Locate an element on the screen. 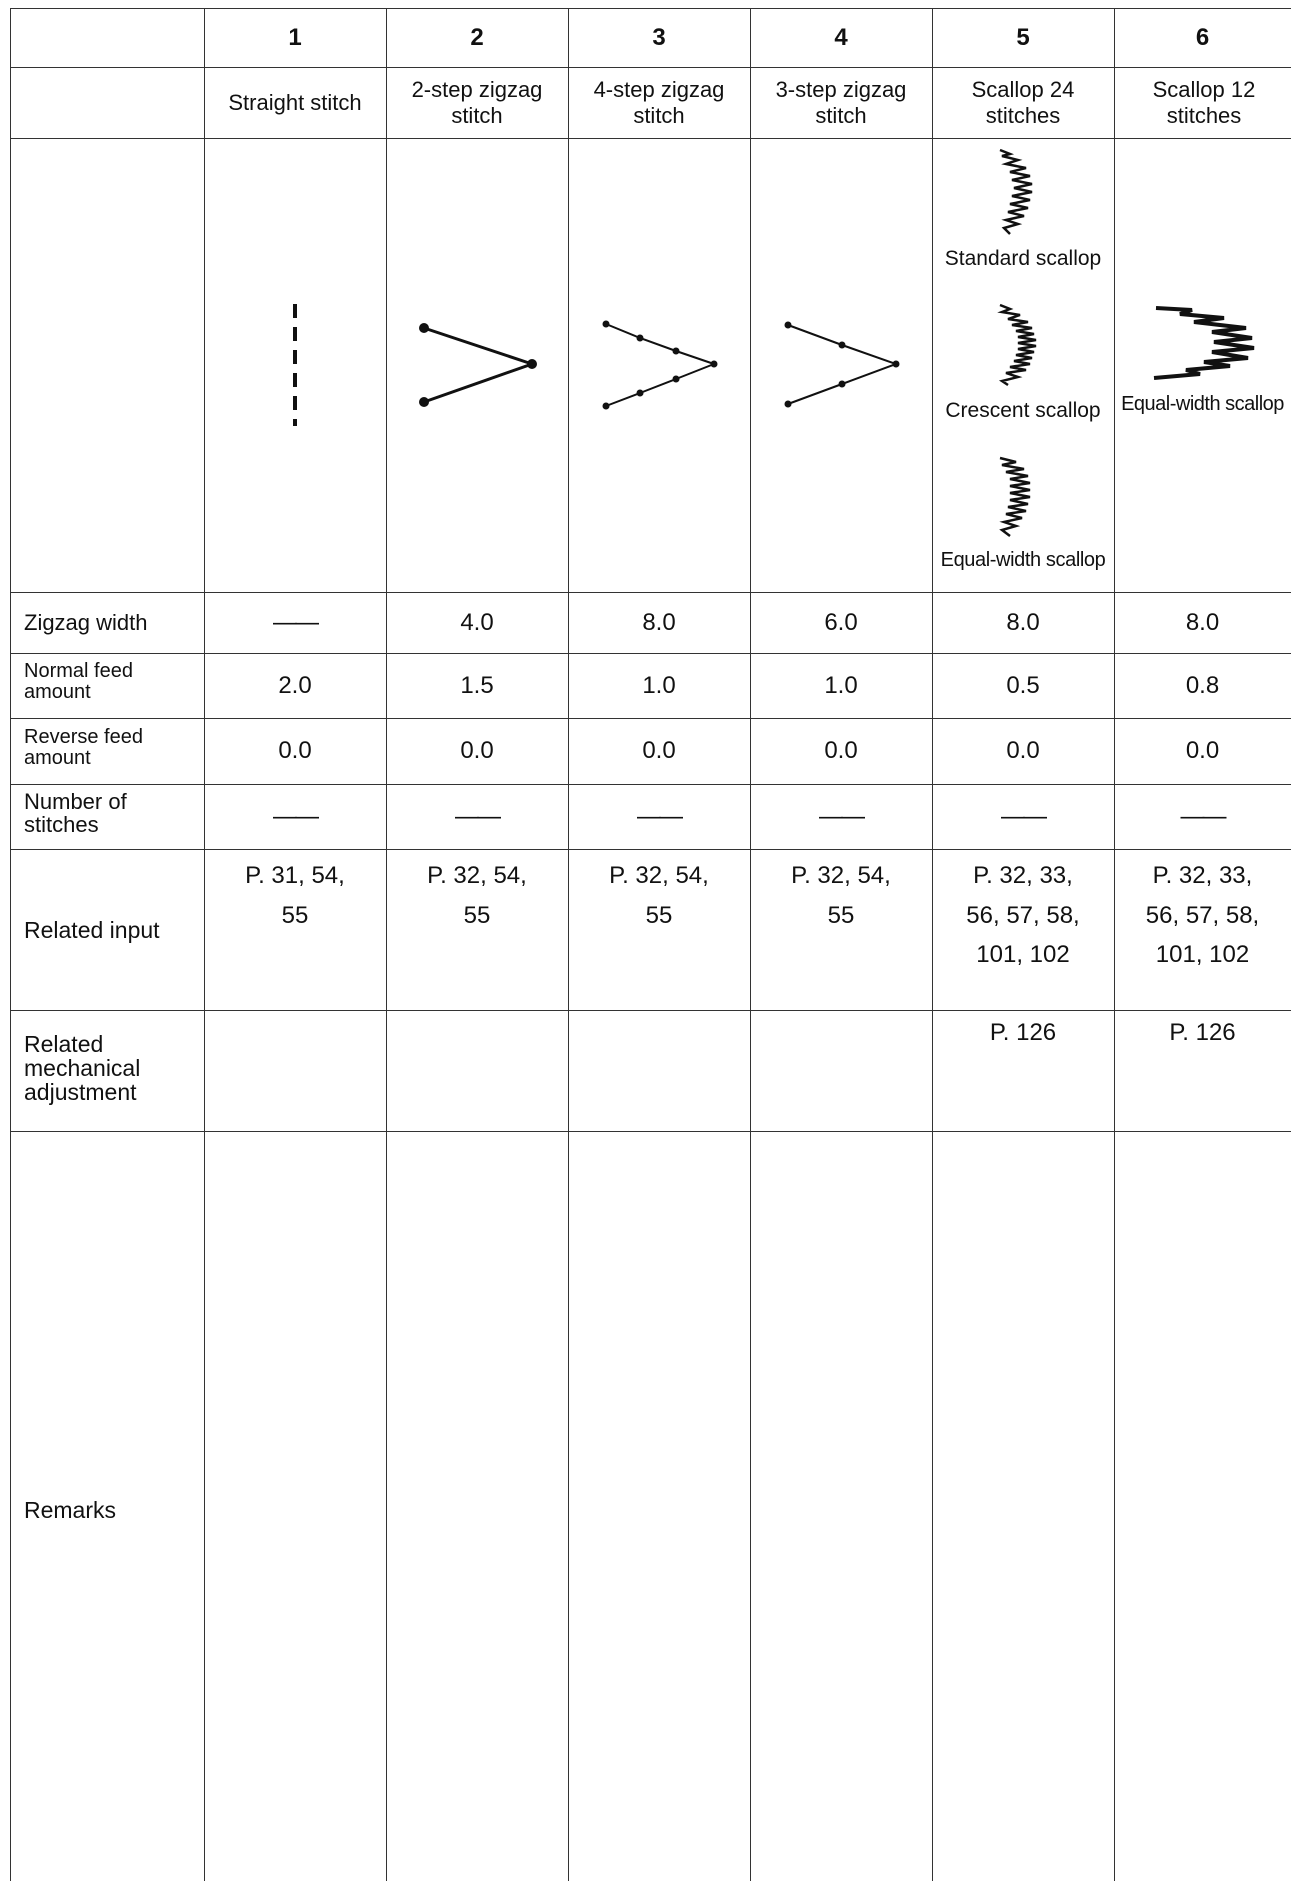 The height and width of the screenshot is (1881, 1291). row-label-stitches: Number of stitches is located at coordinates (75, 813).